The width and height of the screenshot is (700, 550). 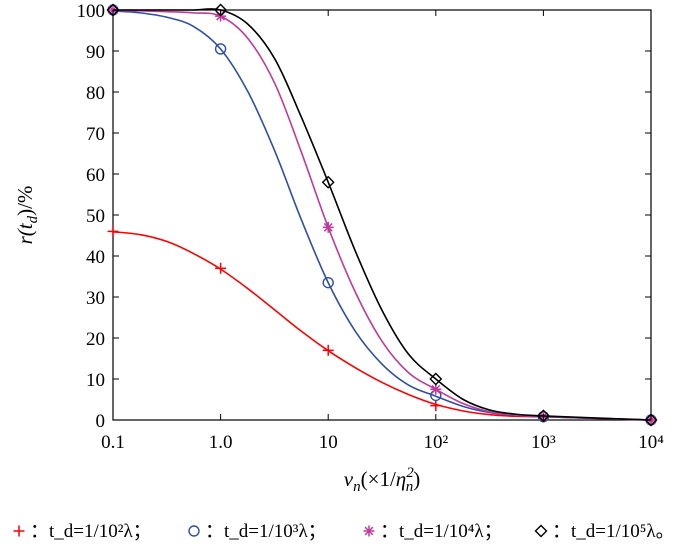 What do you see at coordinates (27, 215) in the screenshot?
I see `y-axis-title: r(td)/%` at bounding box center [27, 215].